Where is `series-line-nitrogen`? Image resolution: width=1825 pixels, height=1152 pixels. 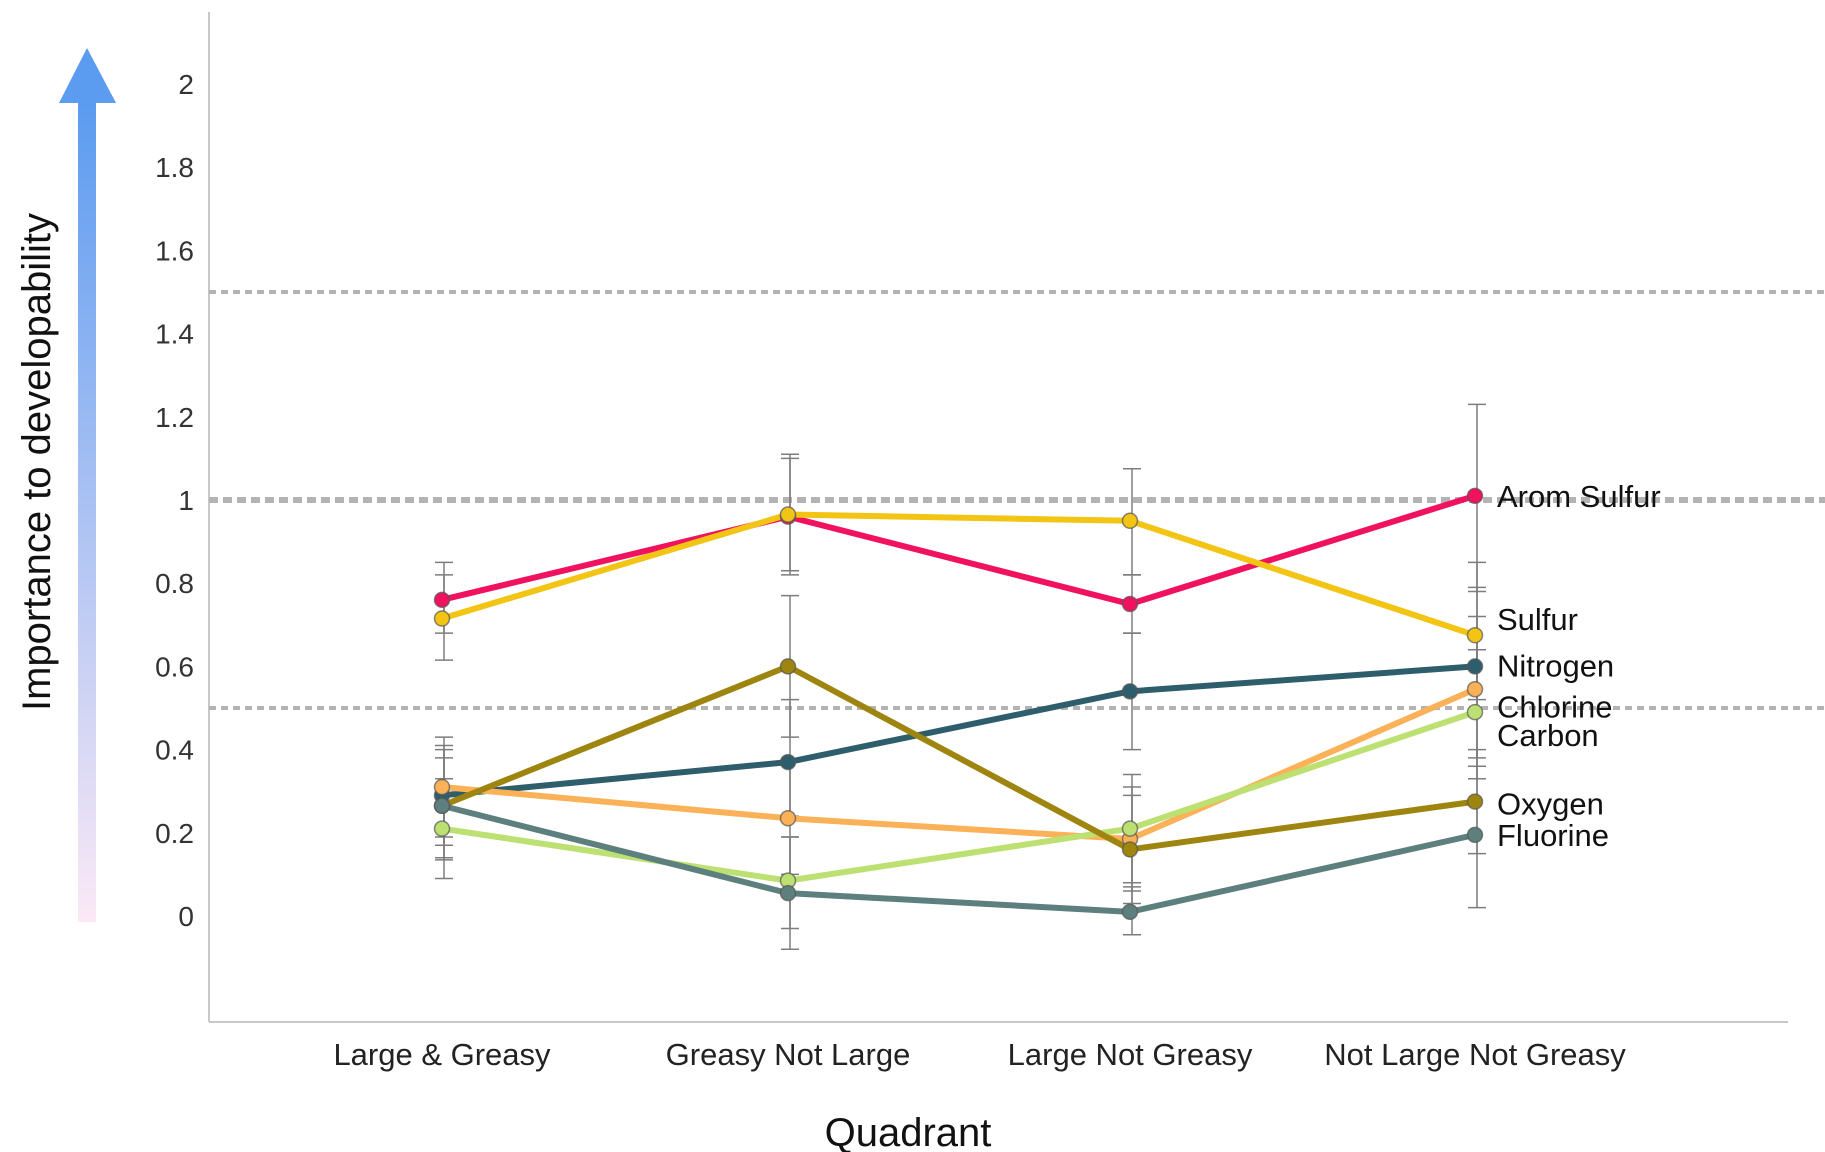 series-line-nitrogen is located at coordinates (958, 731).